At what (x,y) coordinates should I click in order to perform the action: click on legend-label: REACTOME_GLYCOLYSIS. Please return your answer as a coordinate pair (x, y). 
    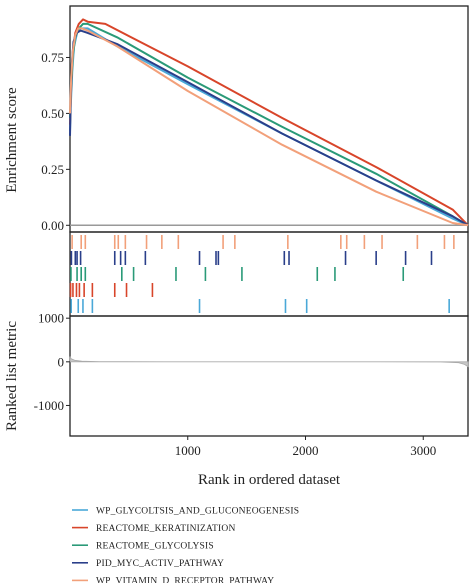
    Looking at the image, I should click on (155, 547).